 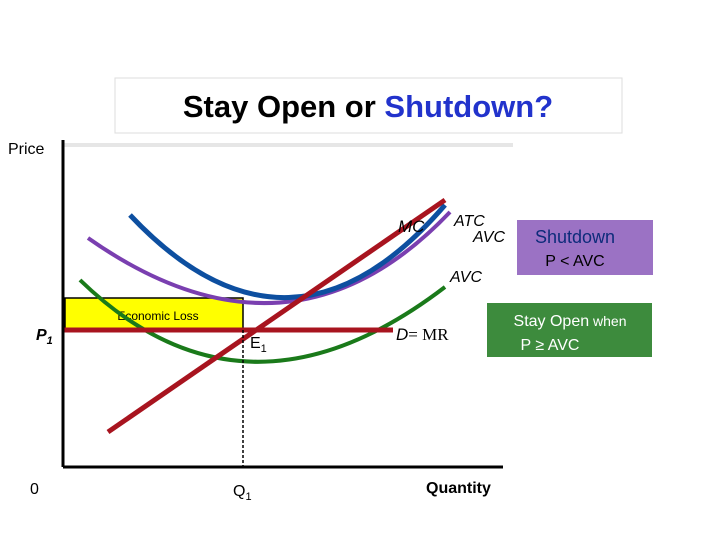 I want to click on x-axis-label: Quantity, so click(x=458, y=488).